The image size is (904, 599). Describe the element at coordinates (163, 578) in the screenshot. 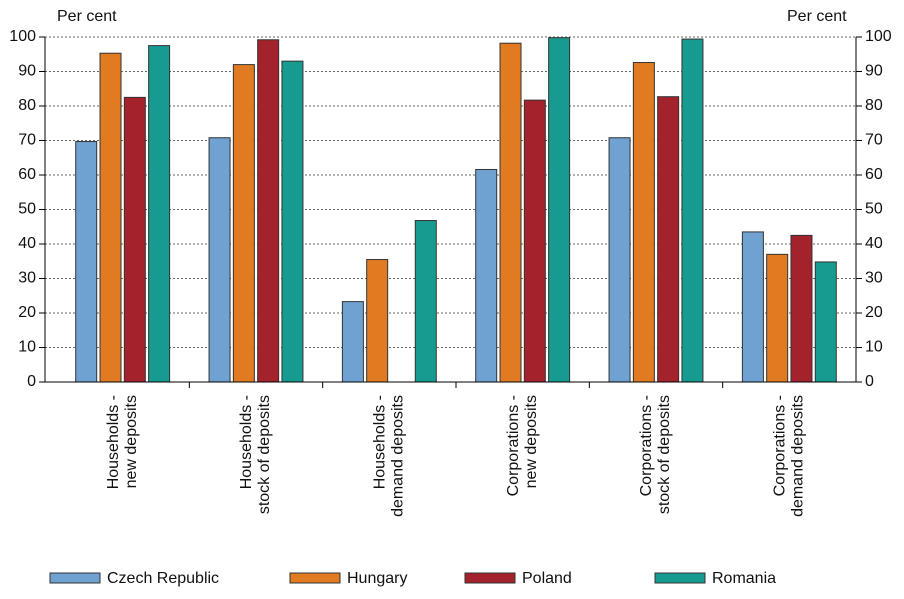

I see `legend-label: Czech Republic` at that location.